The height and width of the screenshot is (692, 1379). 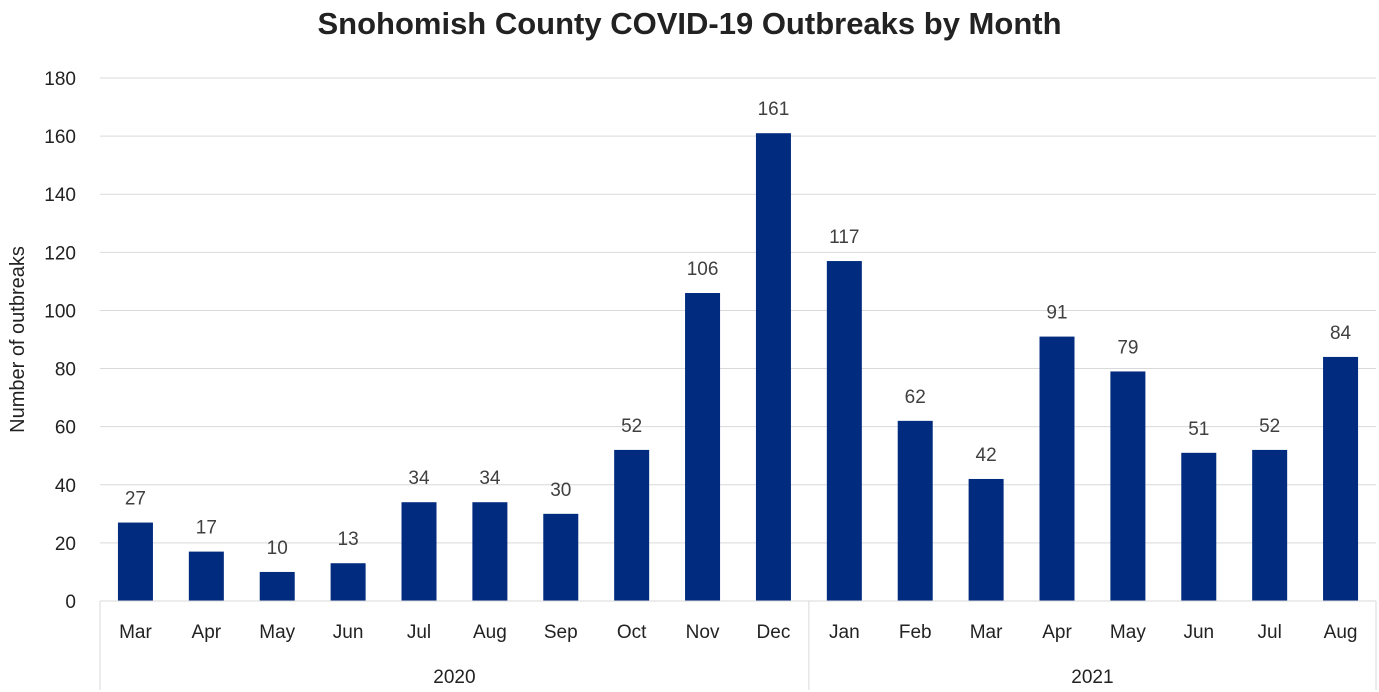 I want to click on x-tick-label: Sep, so click(x=561, y=632).